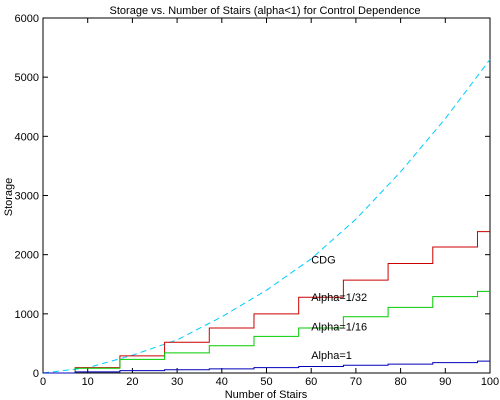 The image size is (500, 400). Describe the element at coordinates (339, 298) in the screenshot. I see `series-annotation-1: Alpha=1/32` at that location.